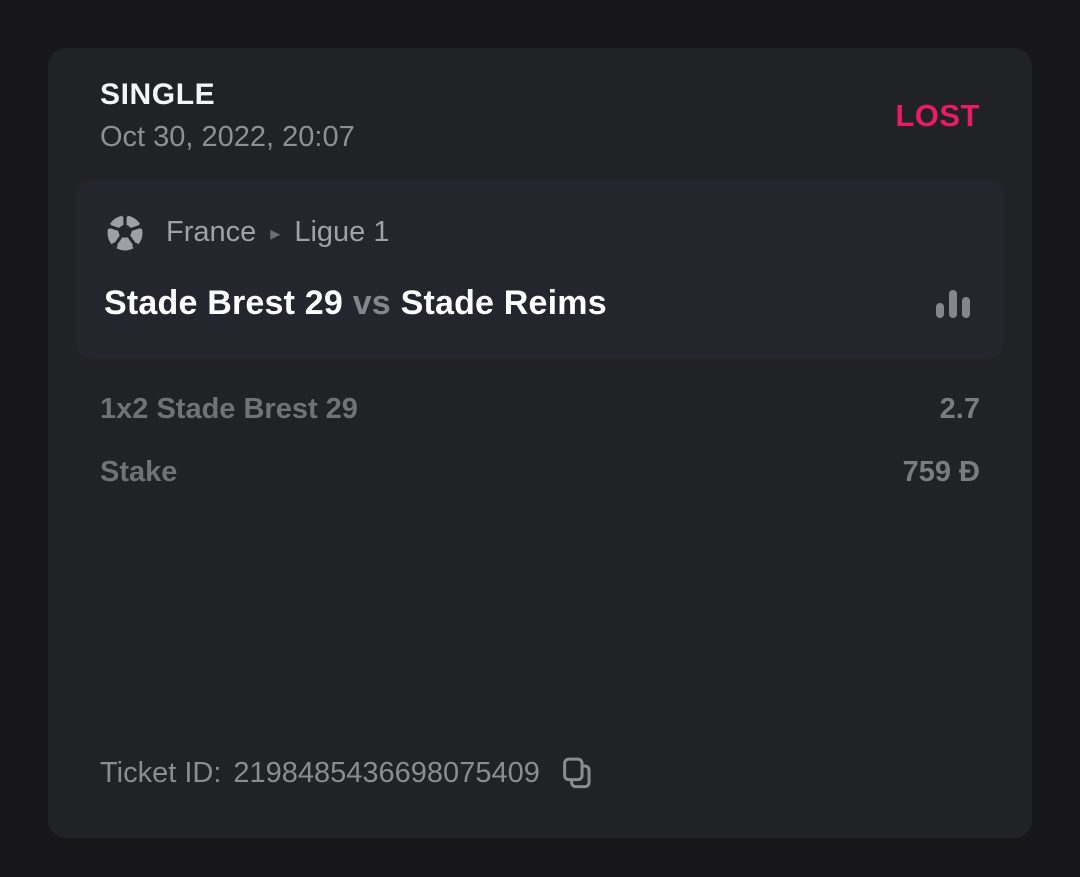 The width and height of the screenshot is (1080, 877). I want to click on bet-type-label: SINGLE, so click(158, 94).